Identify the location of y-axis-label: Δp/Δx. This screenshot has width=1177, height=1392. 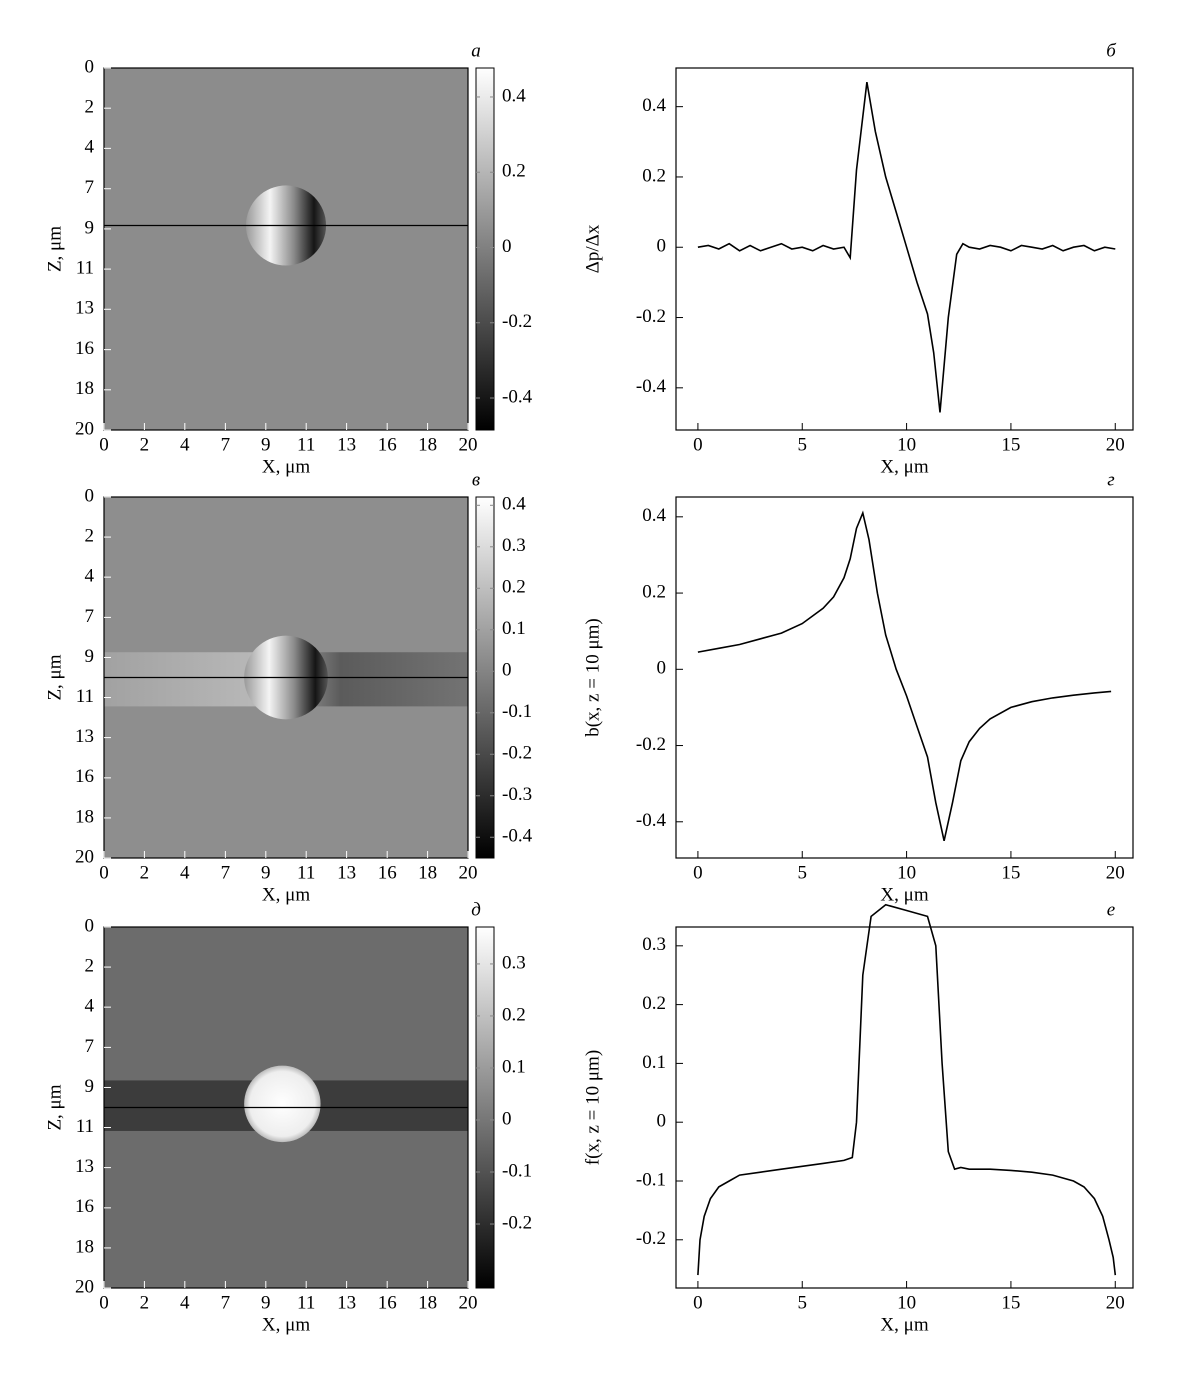
(592, 248).